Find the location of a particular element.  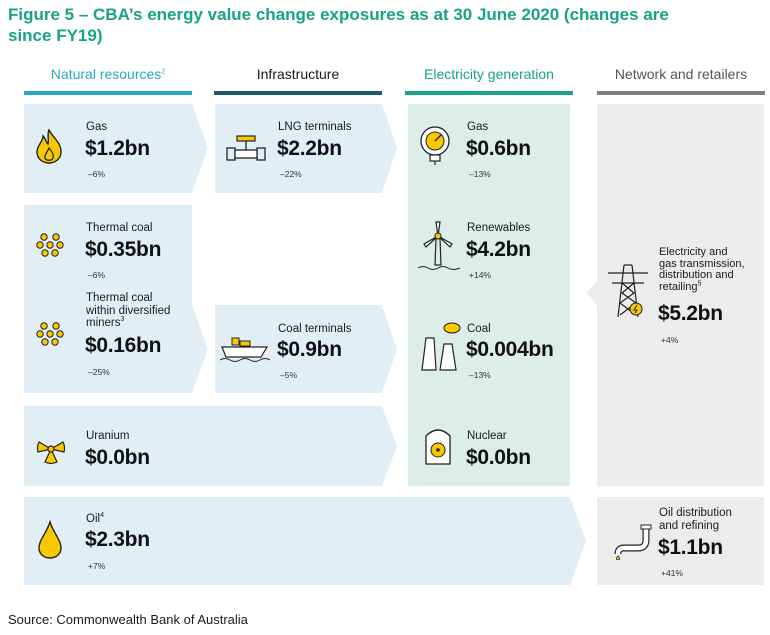

pipeline-valve-icon is located at coordinates (246, 149).